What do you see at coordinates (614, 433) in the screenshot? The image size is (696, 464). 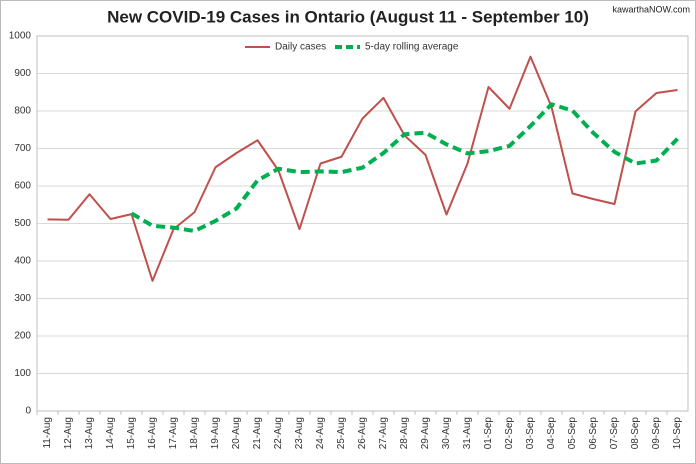 I see `x-tick-label: 07-Sep` at bounding box center [614, 433].